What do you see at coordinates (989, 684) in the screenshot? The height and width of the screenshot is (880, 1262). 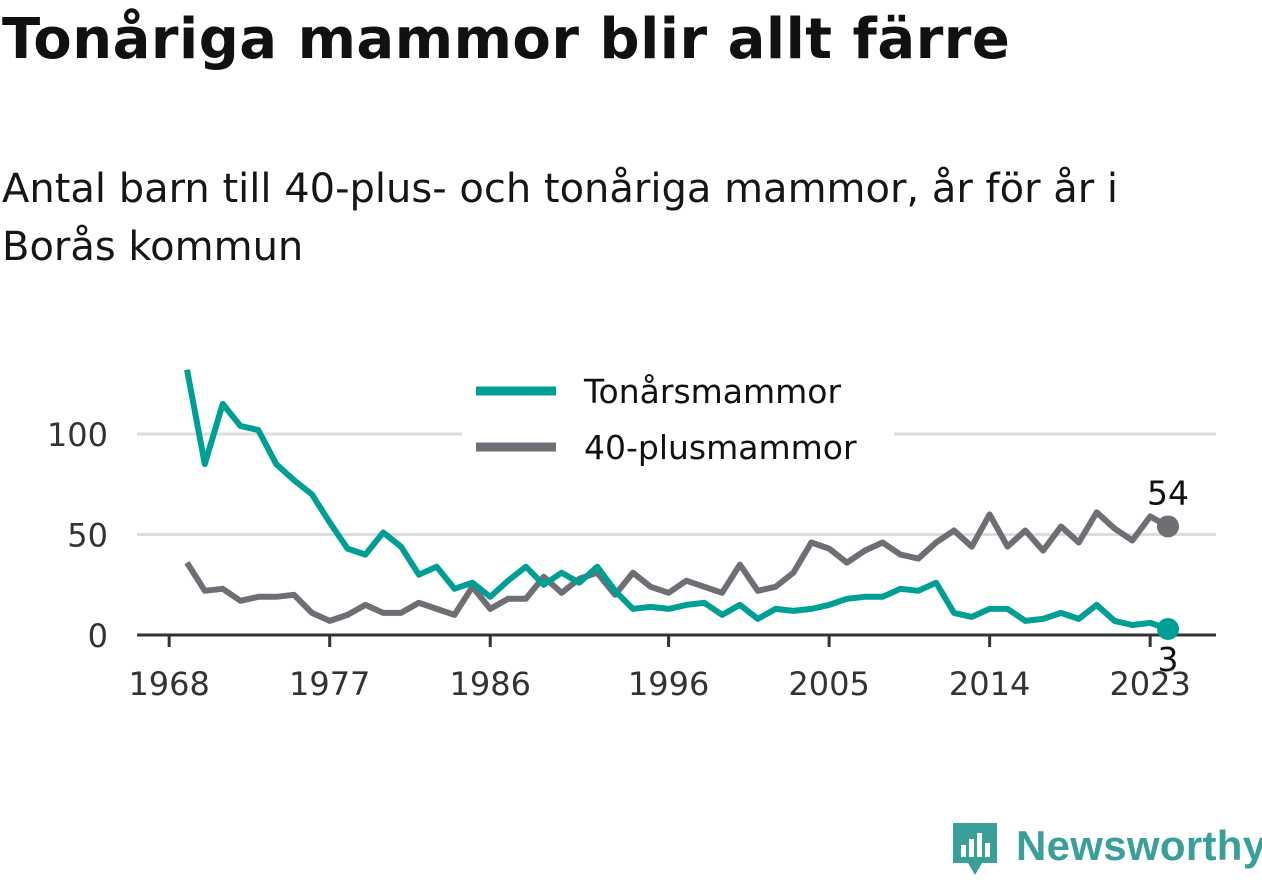 I see `x-tick-label: 2014` at bounding box center [989, 684].